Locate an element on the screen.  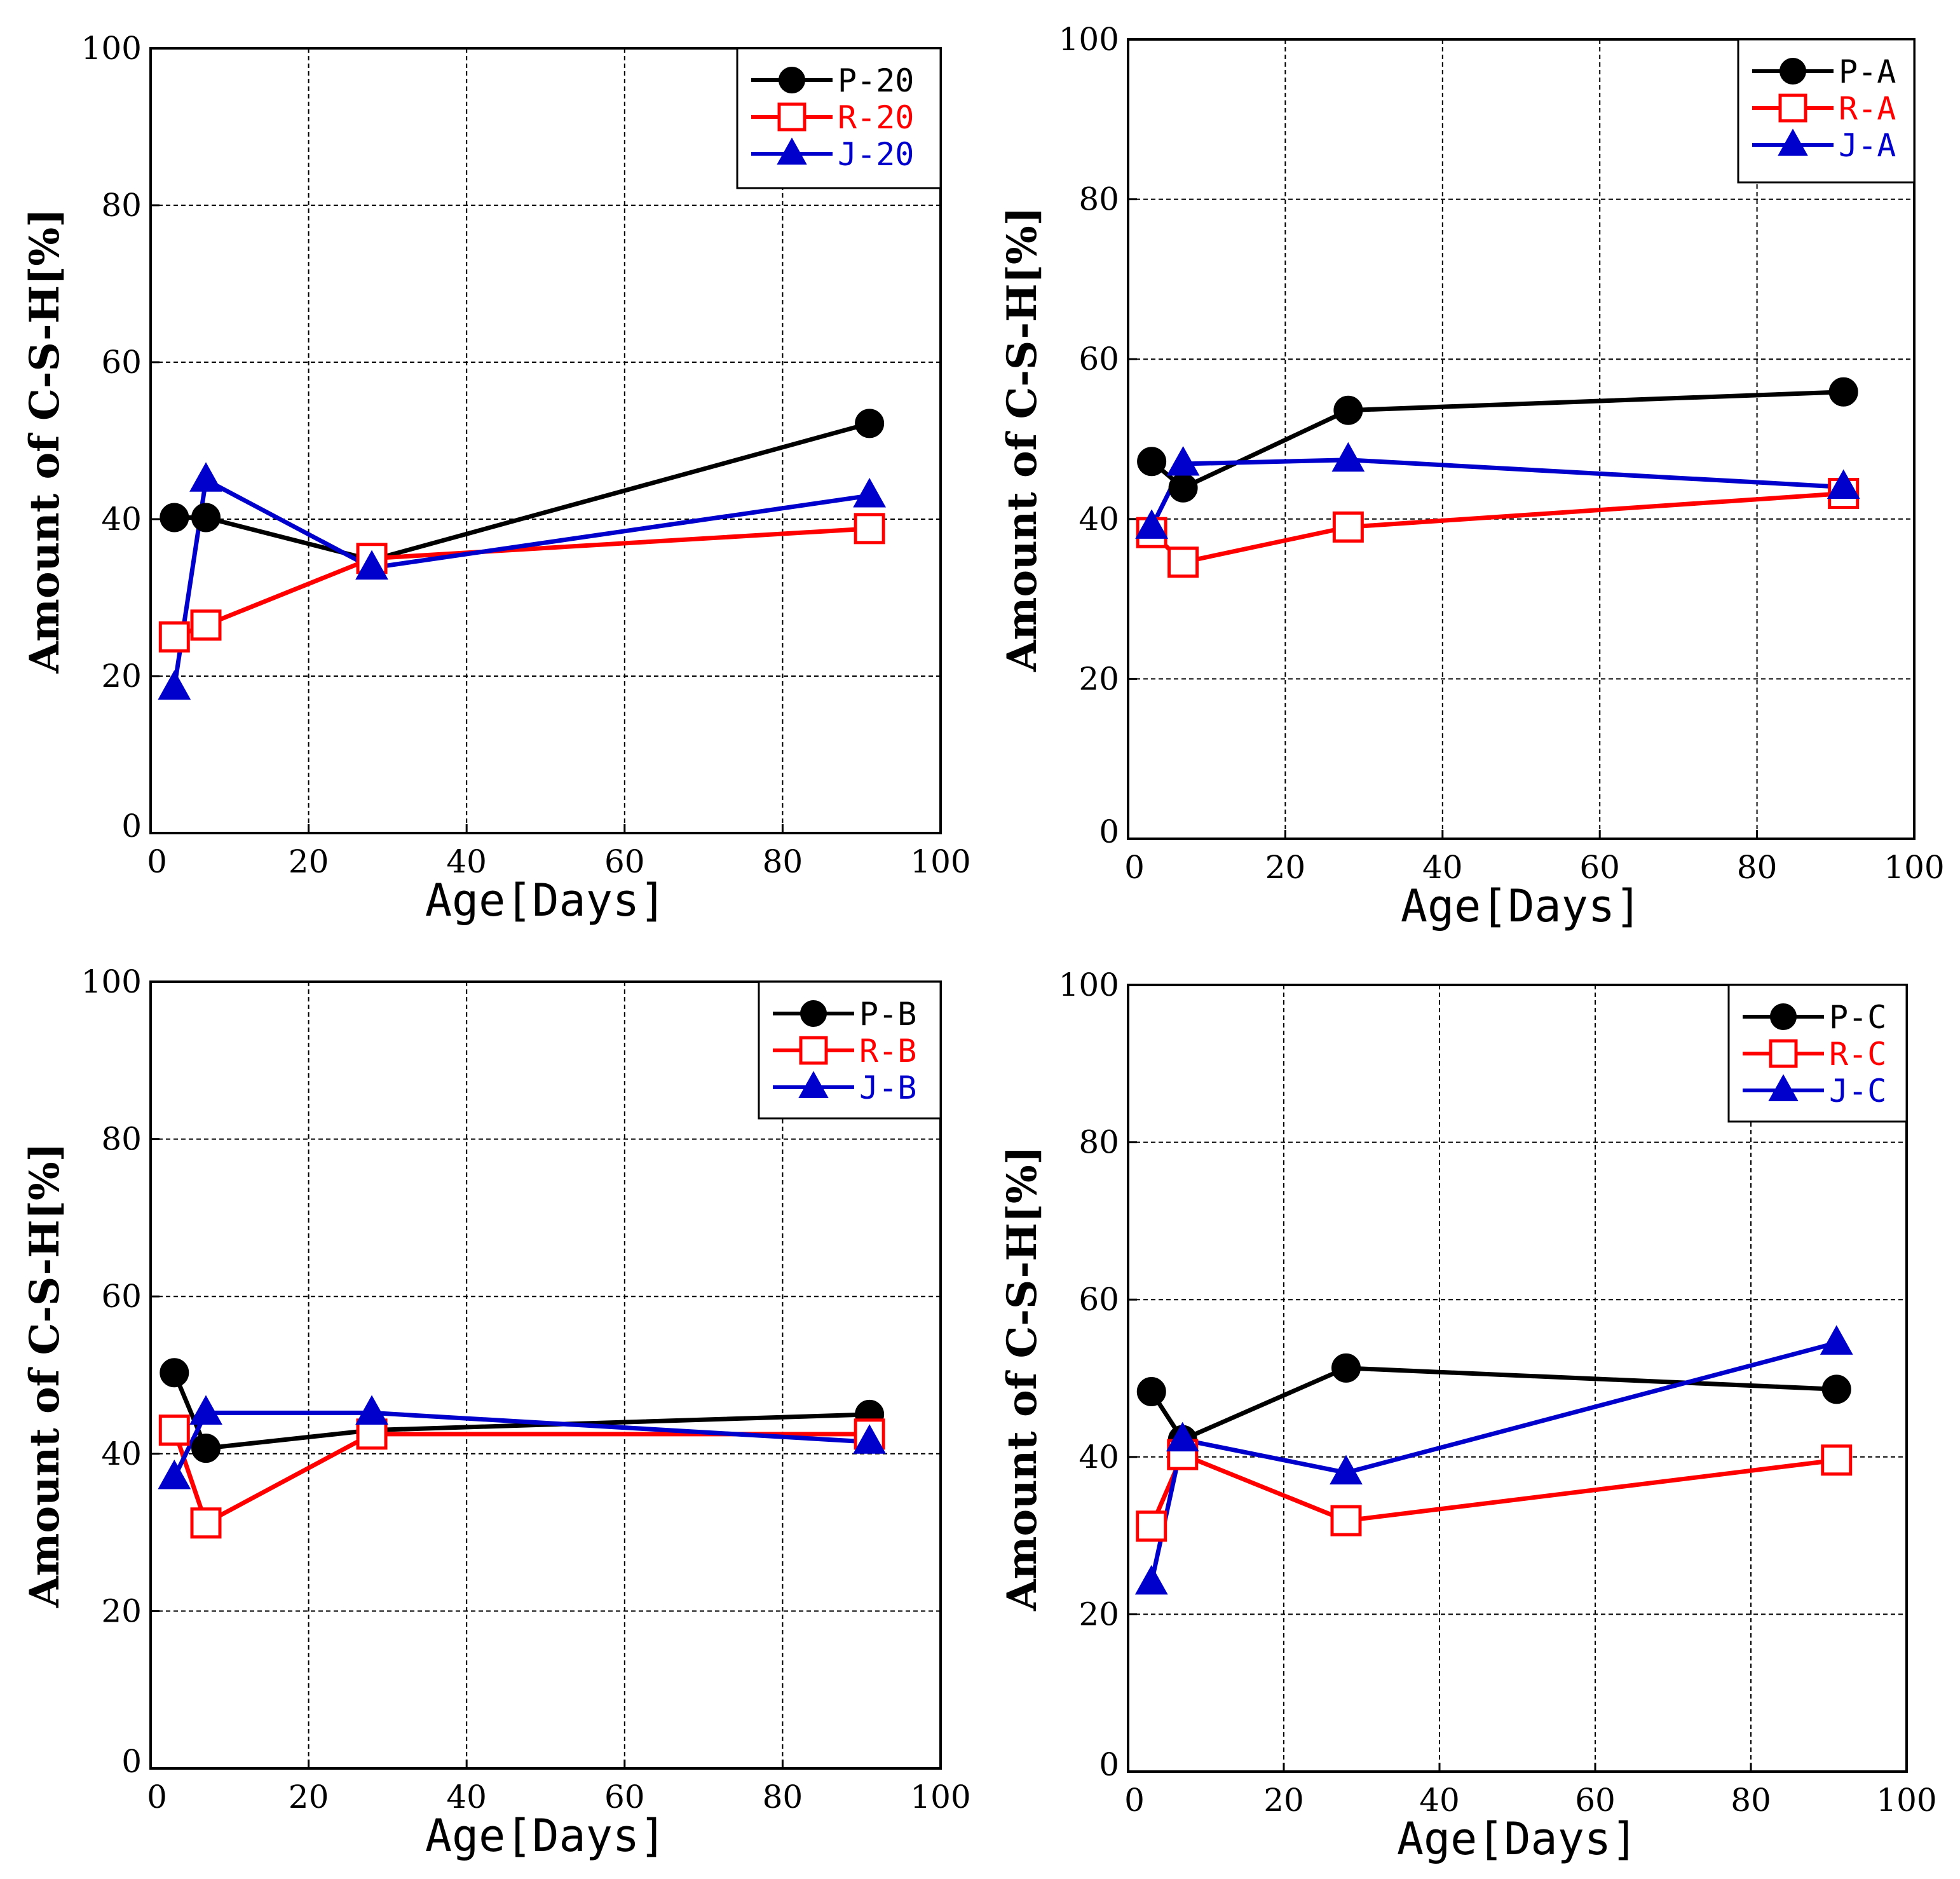
legend-label: R-20 is located at coordinates (876, 117).